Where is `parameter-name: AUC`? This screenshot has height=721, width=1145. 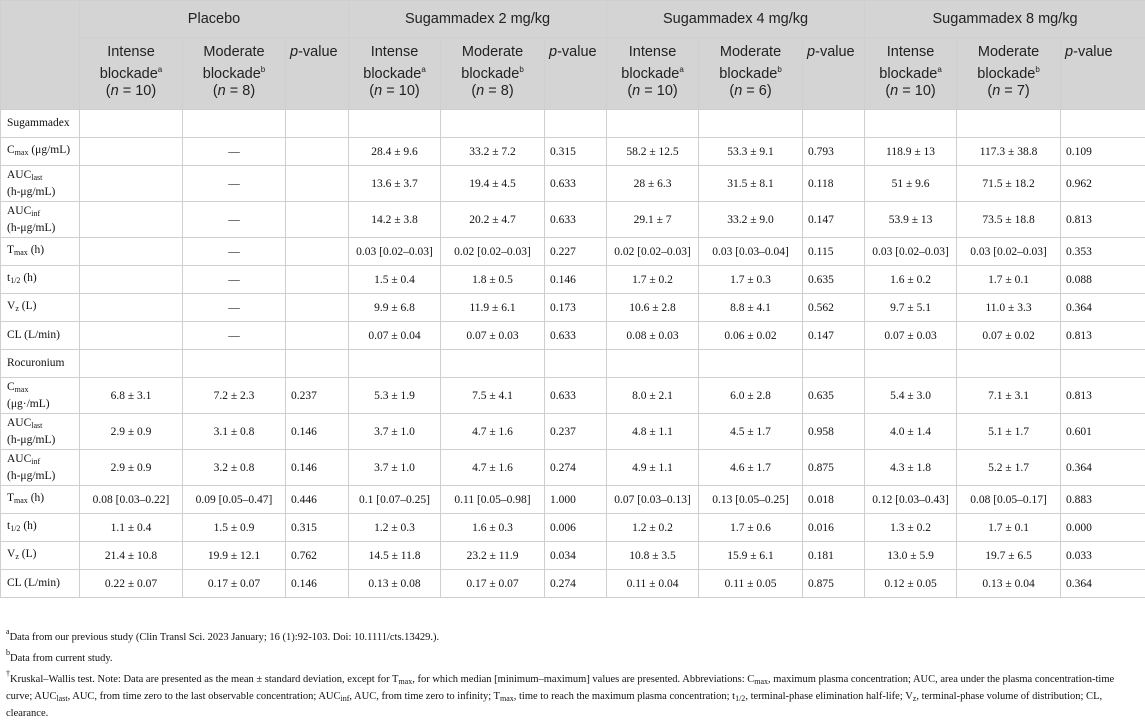 parameter-name: AUC is located at coordinates (19, 175).